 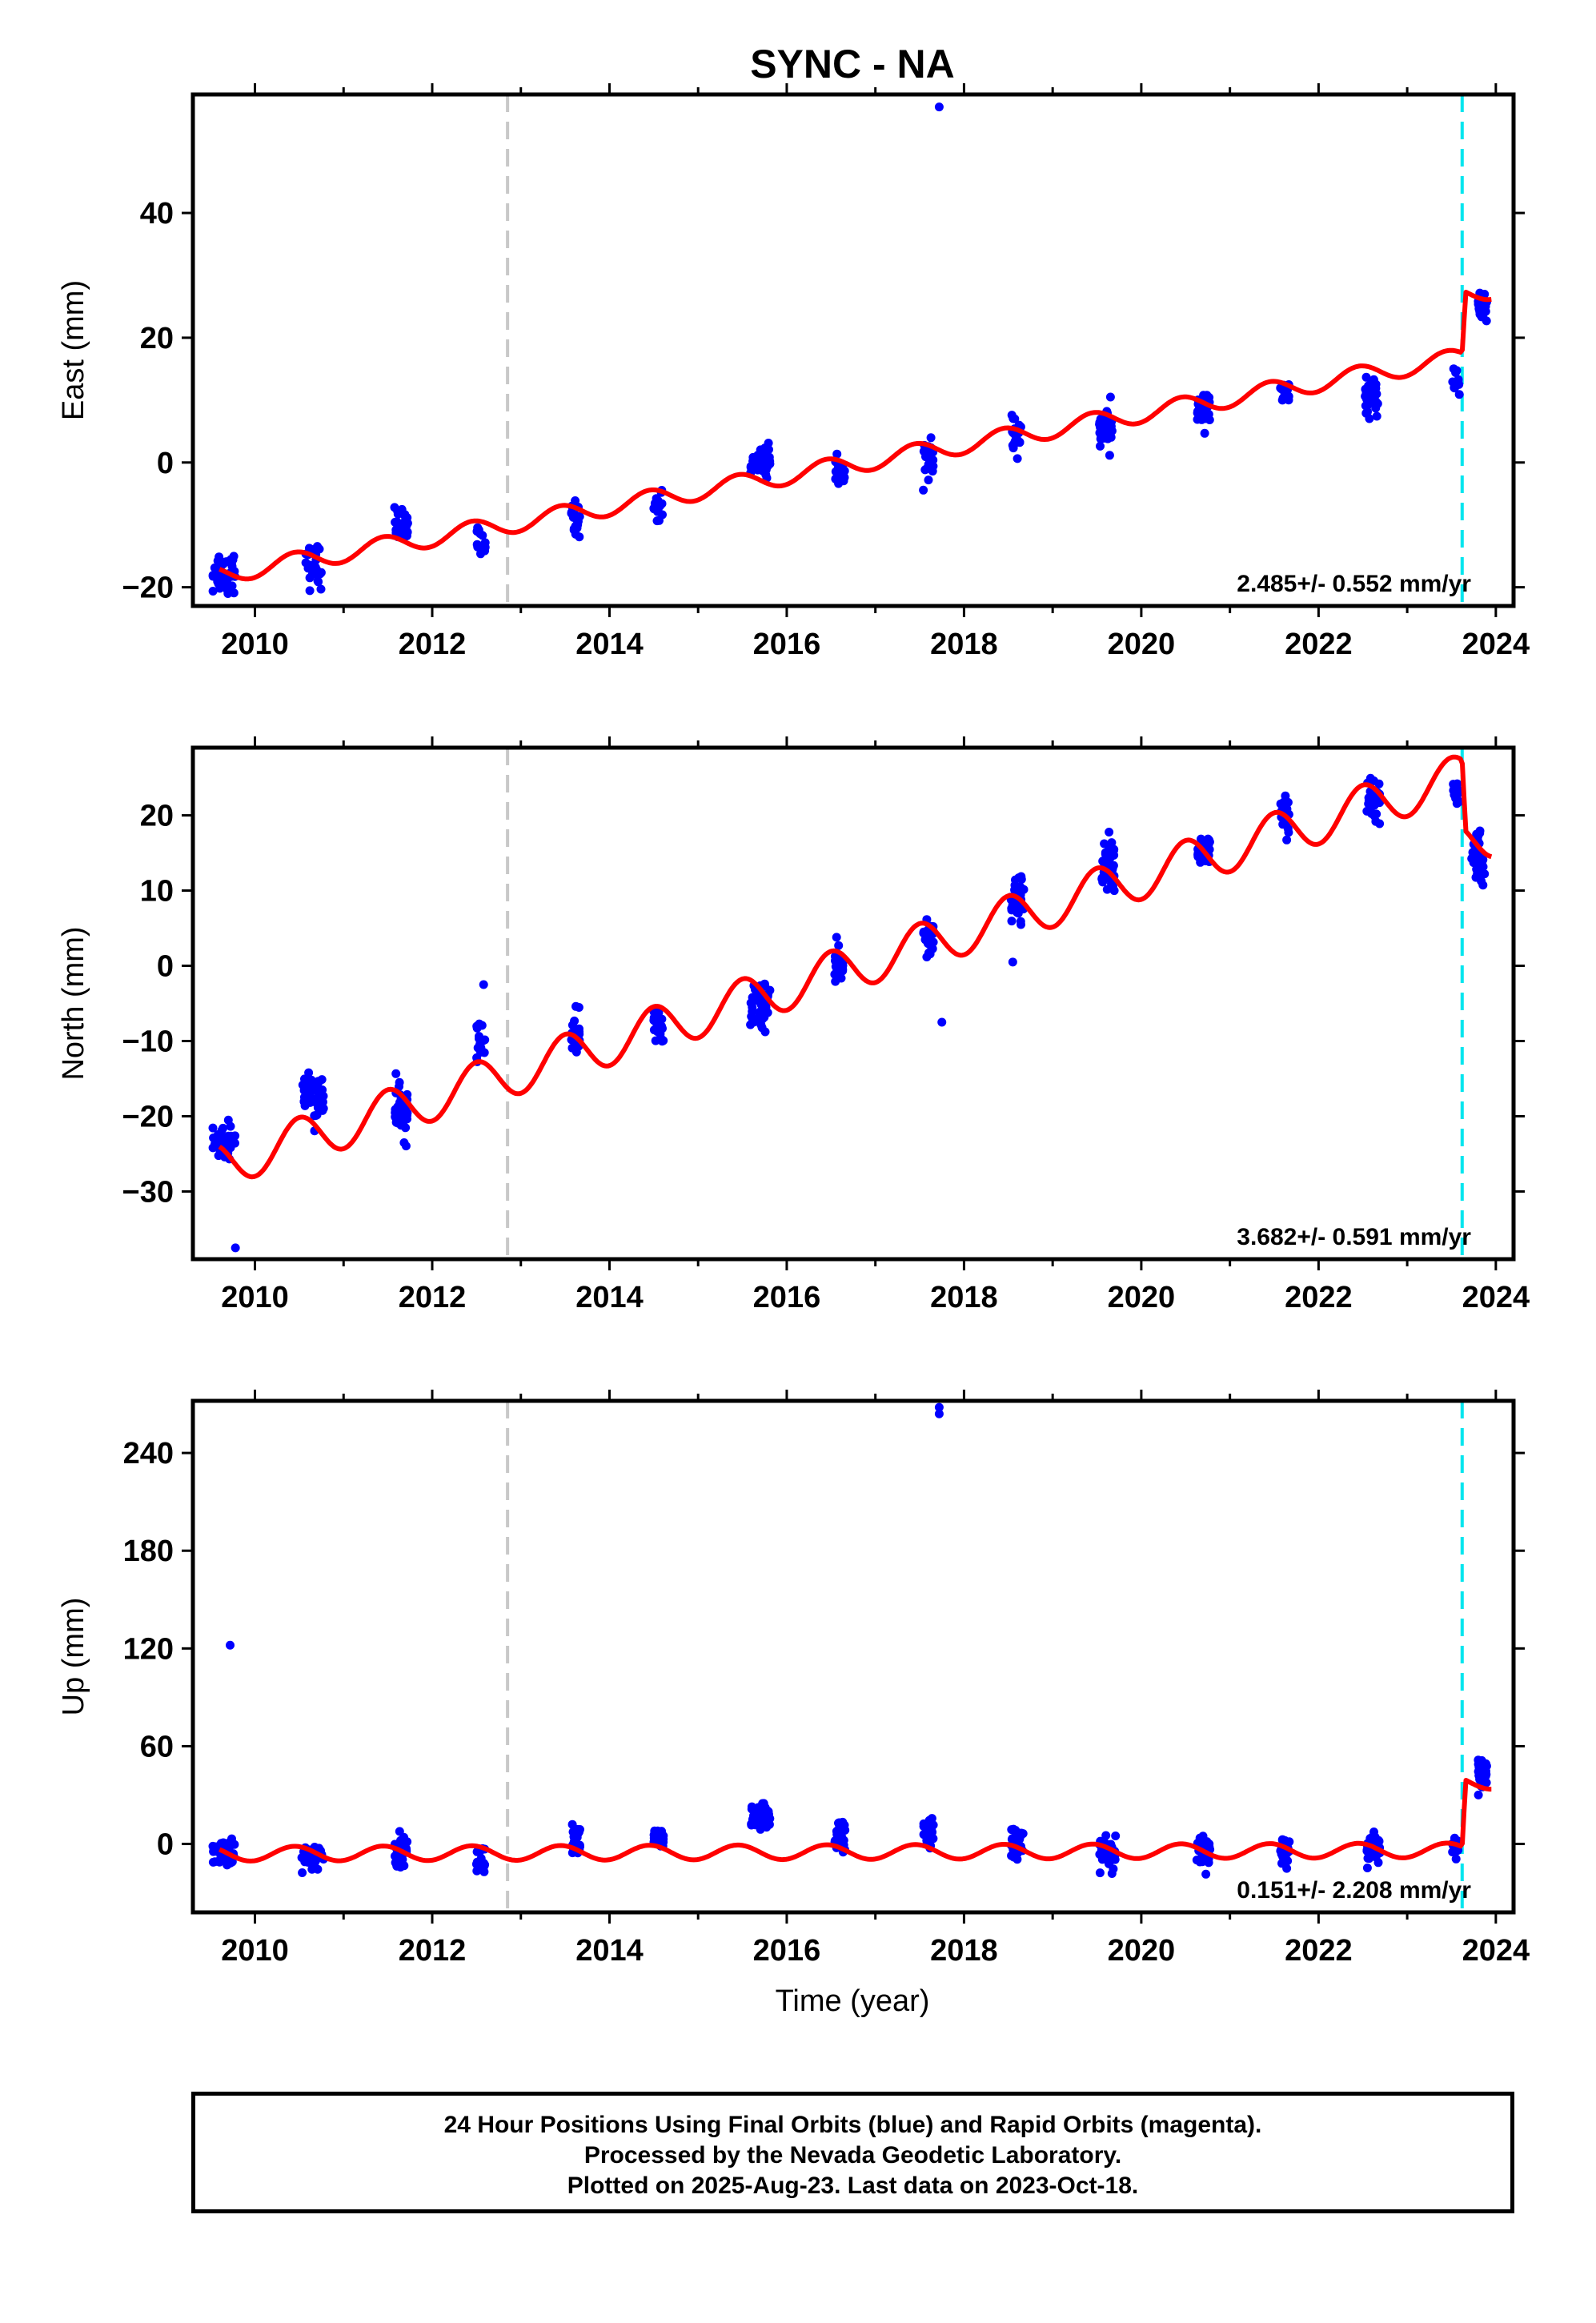 What do you see at coordinates (1354, 1237) in the screenshot?
I see `rate-label: 3.682+/- 0.591 mm/yr` at bounding box center [1354, 1237].